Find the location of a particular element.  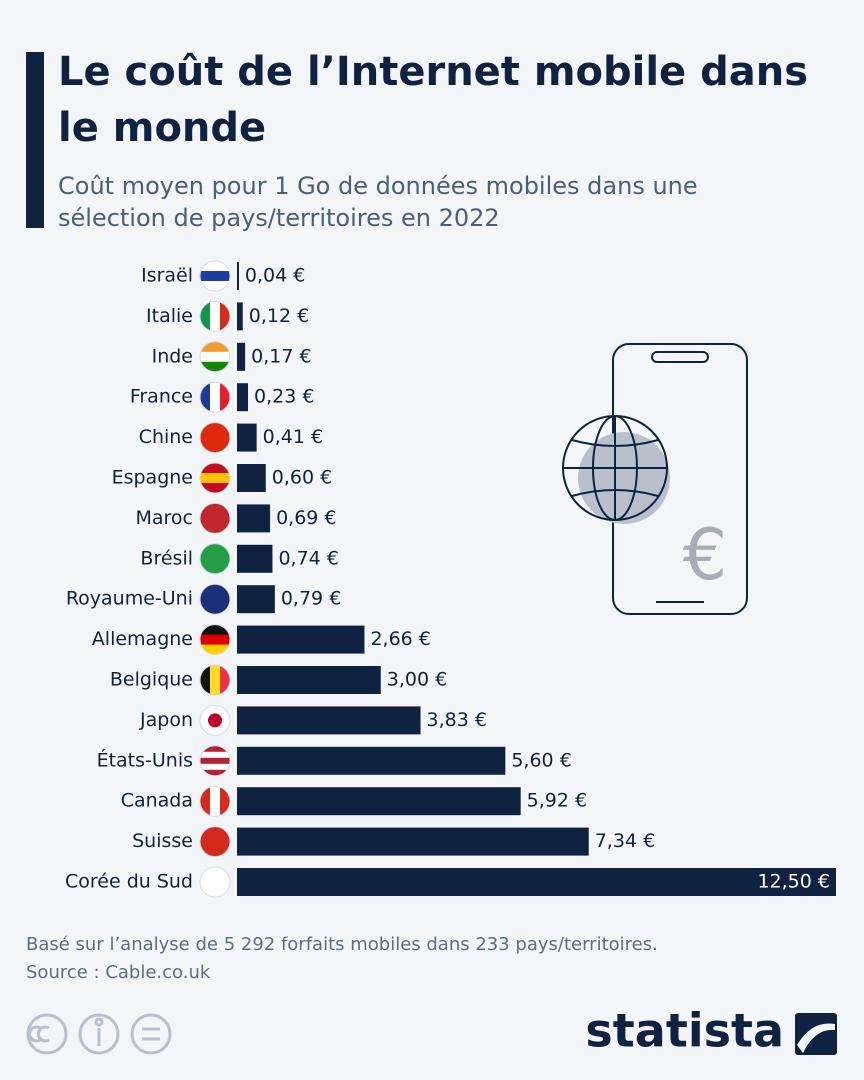

by-head is located at coordinates (99, 1022).